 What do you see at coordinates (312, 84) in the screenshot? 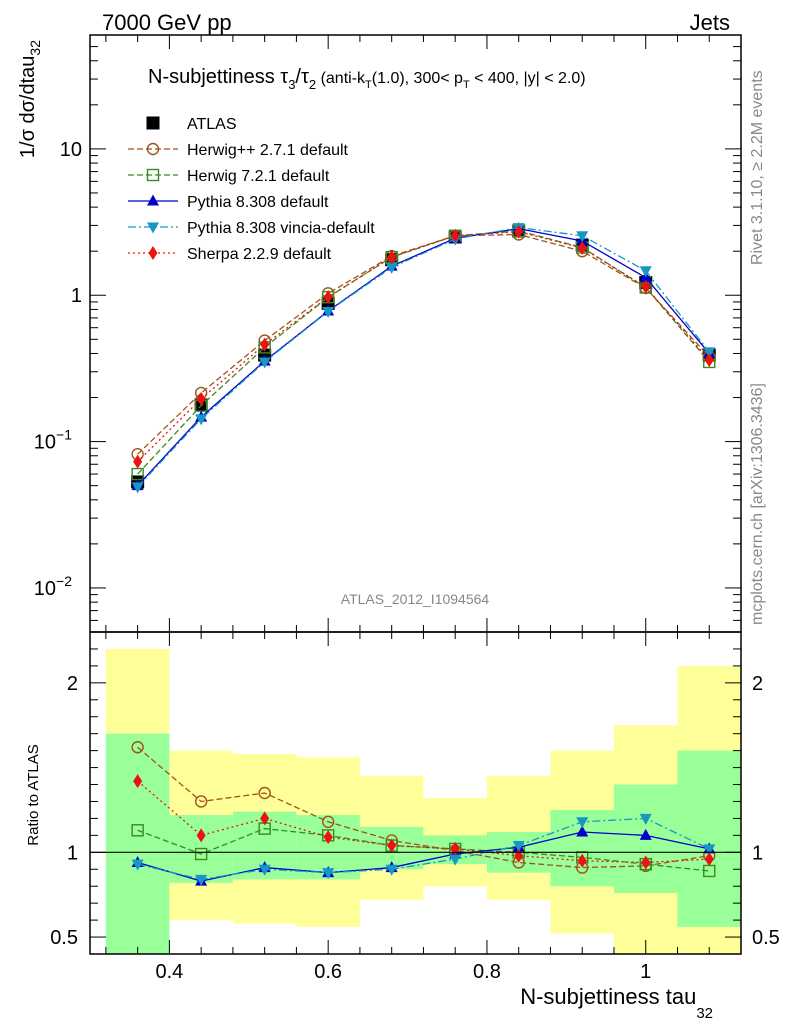
I see `title-sub2: 2` at bounding box center [312, 84].